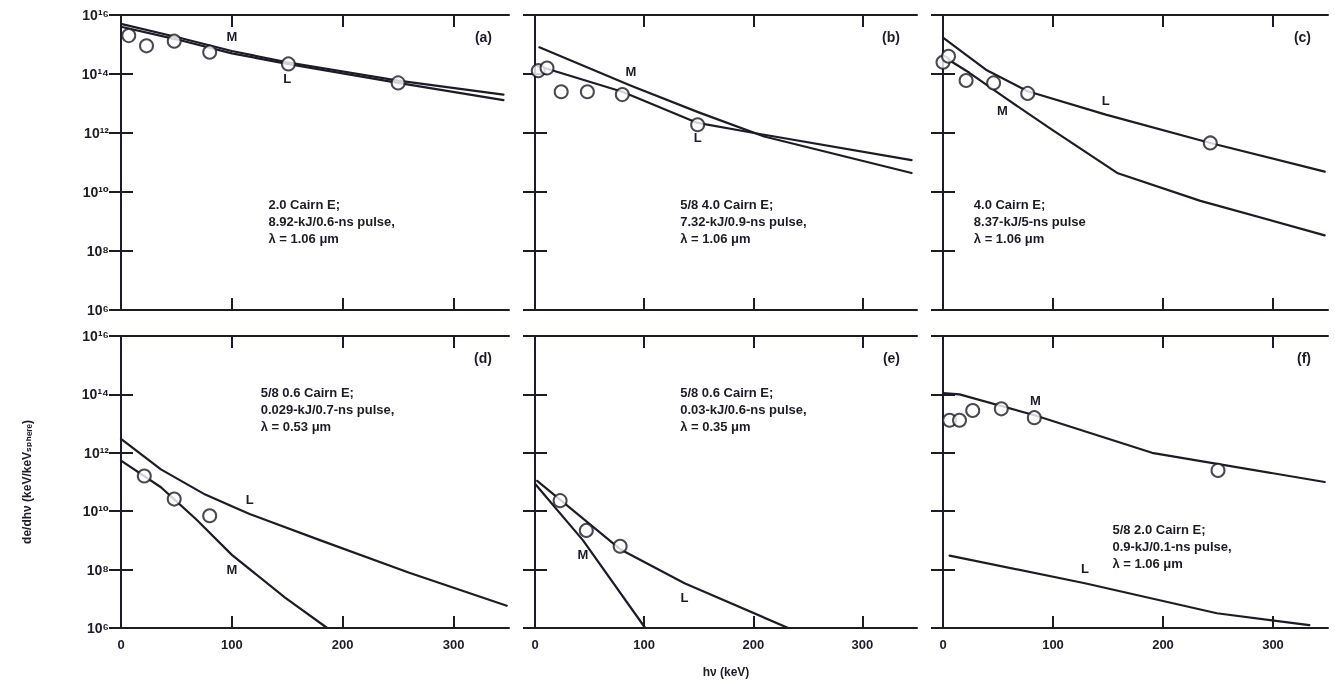 The height and width of the screenshot is (691, 1335). I want to click on annotation: 8.92-kJ/0.6-ns pulse,, so click(331, 221).